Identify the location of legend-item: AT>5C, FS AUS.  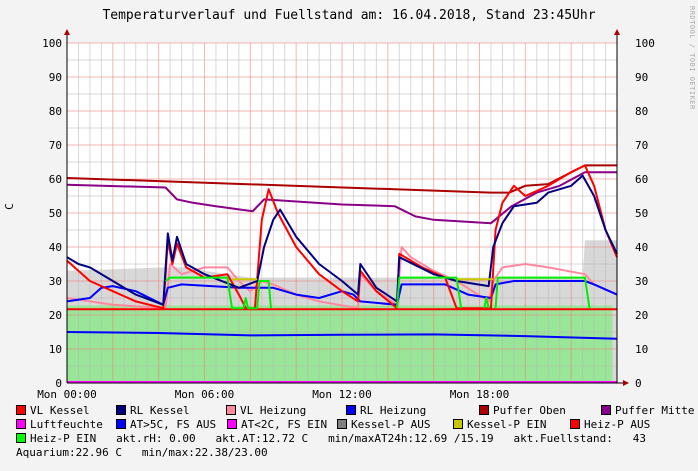
(171, 425).